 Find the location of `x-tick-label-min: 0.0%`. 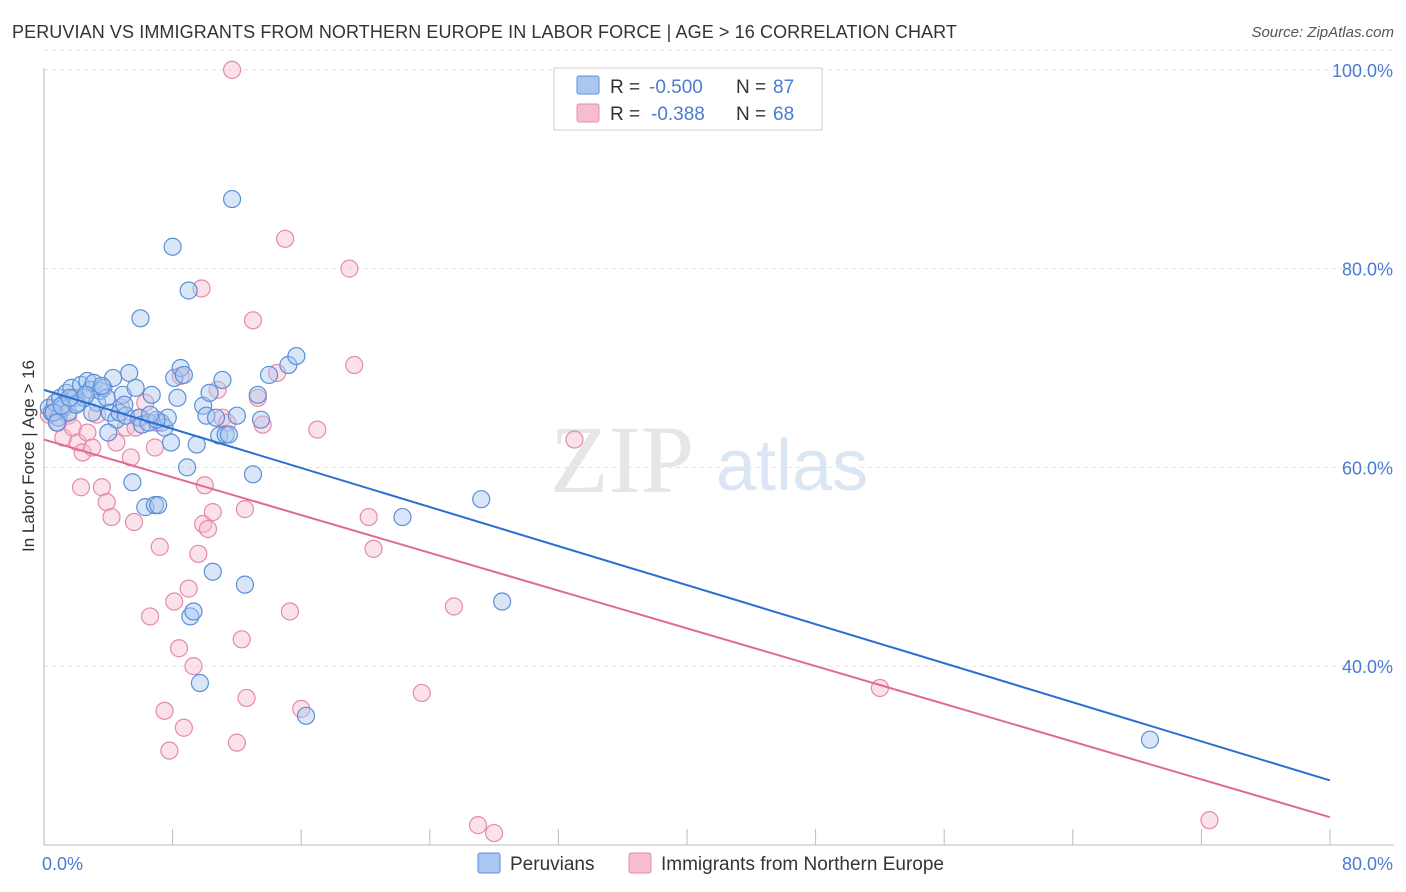

x-tick-label-min: 0.0% is located at coordinates (62, 864).